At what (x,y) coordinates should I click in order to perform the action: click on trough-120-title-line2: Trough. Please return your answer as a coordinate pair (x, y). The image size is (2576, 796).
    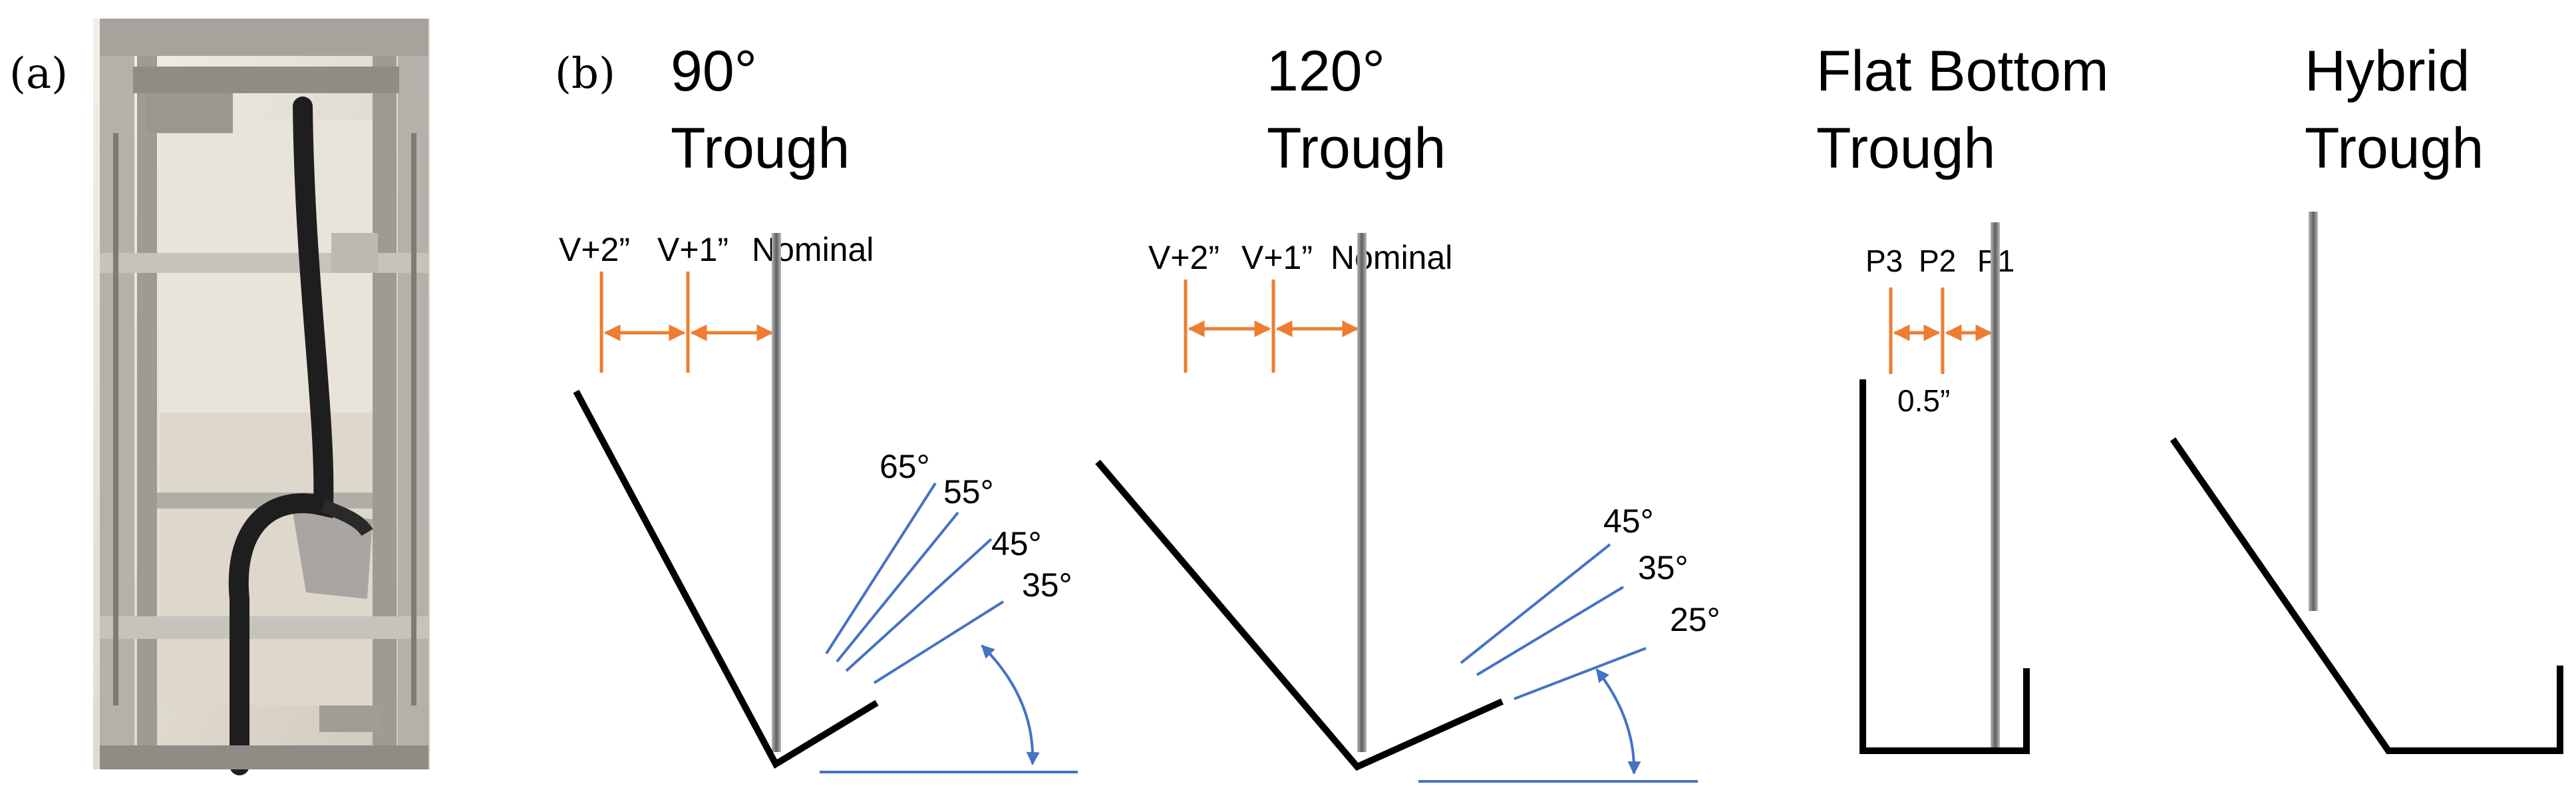
    Looking at the image, I should click on (1356, 148).